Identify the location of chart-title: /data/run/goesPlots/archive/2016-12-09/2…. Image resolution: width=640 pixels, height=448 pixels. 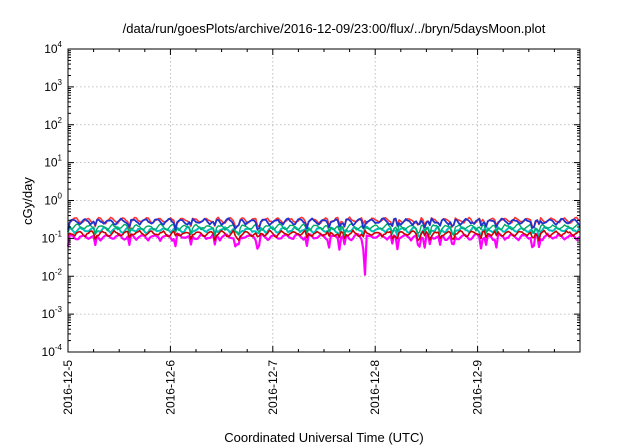
(334, 28).